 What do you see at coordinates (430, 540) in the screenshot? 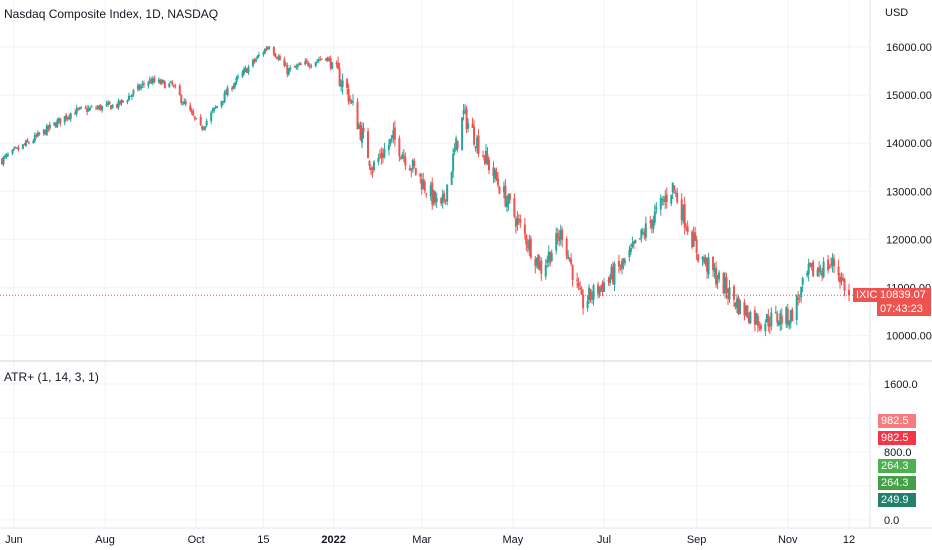
I see `time-axis: Jun Aug Oct 15 2022 Mar May Jul Sep Nov 12` at bounding box center [430, 540].